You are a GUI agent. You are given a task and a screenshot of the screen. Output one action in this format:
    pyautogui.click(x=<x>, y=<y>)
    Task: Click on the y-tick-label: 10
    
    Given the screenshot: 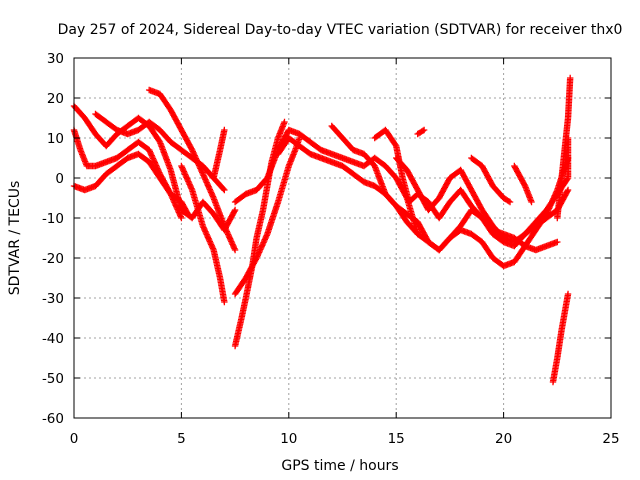 What is the action you would take?
    pyautogui.click(x=55, y=139)
    